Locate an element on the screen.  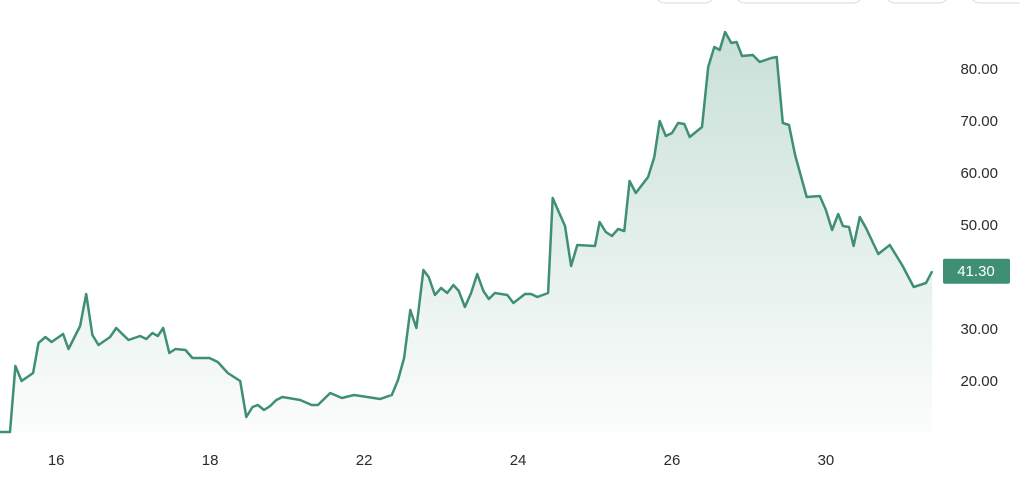
x-tick-label: 18 is located at coordinates (210, 460).